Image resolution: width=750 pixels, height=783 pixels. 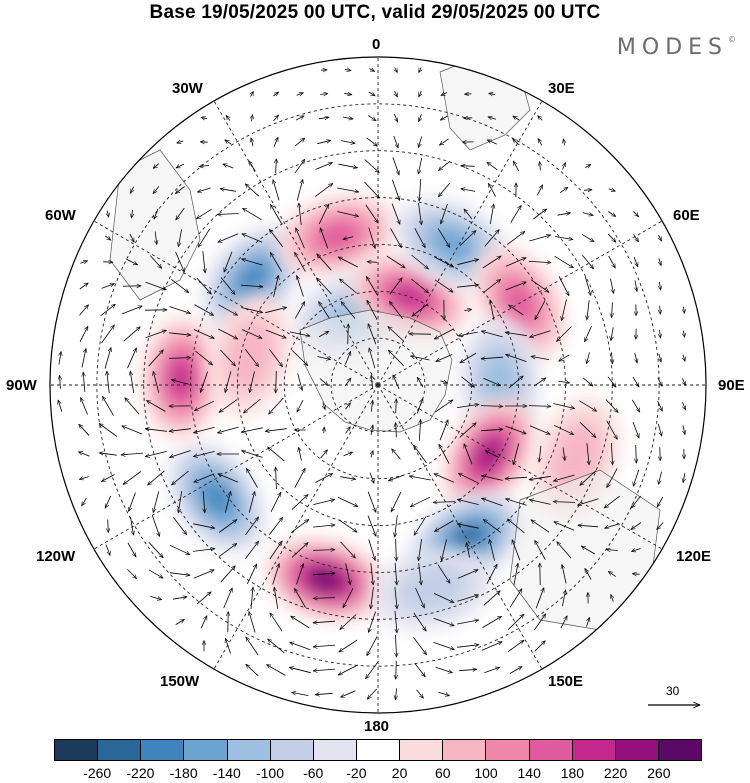 I want to click on anomaly-contour, so click(x=410, y=297).